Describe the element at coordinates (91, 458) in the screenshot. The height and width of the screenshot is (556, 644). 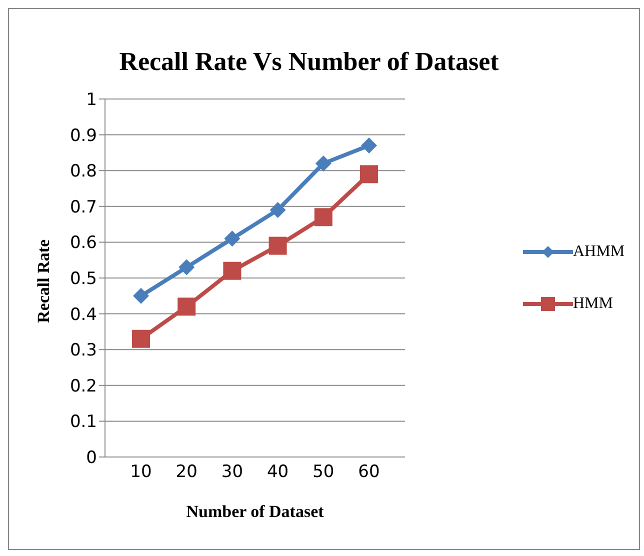
I see `y-tick-label: 0` at that location.